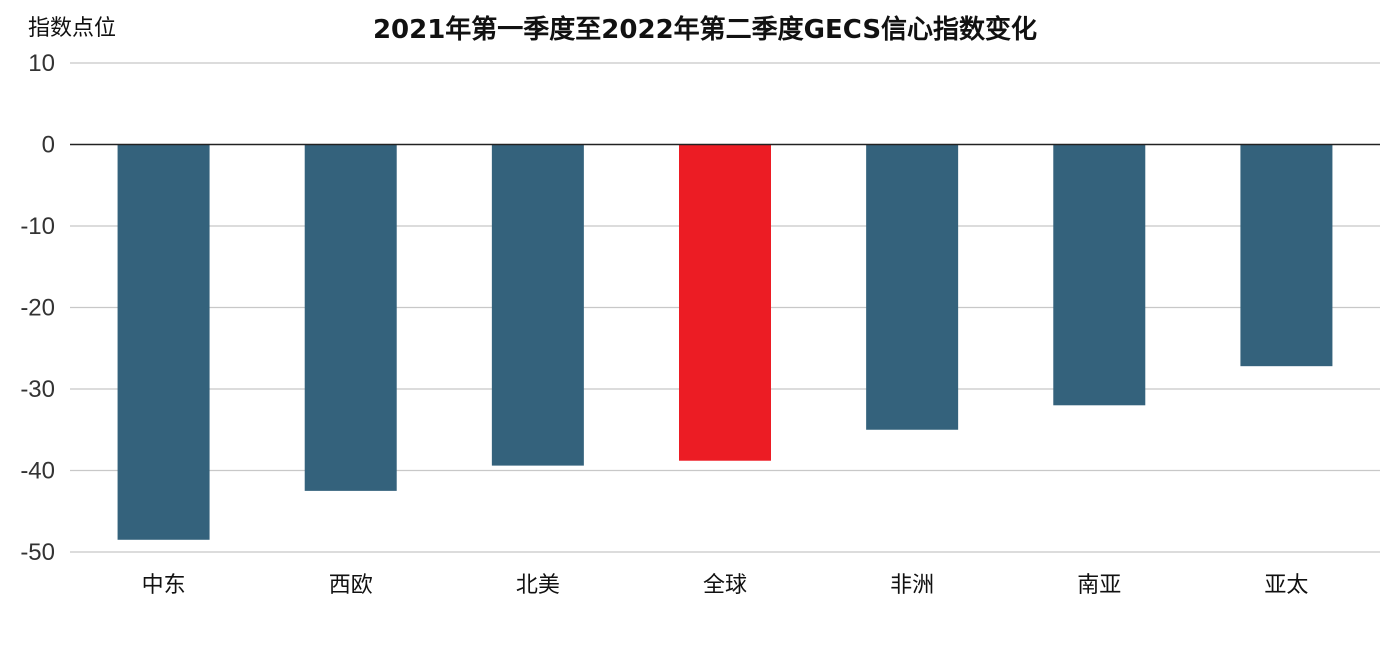 Image resolution: width=1399 pixels, height=651 pixels. I want to click on y-tick-label: 10, so click(41, 63).